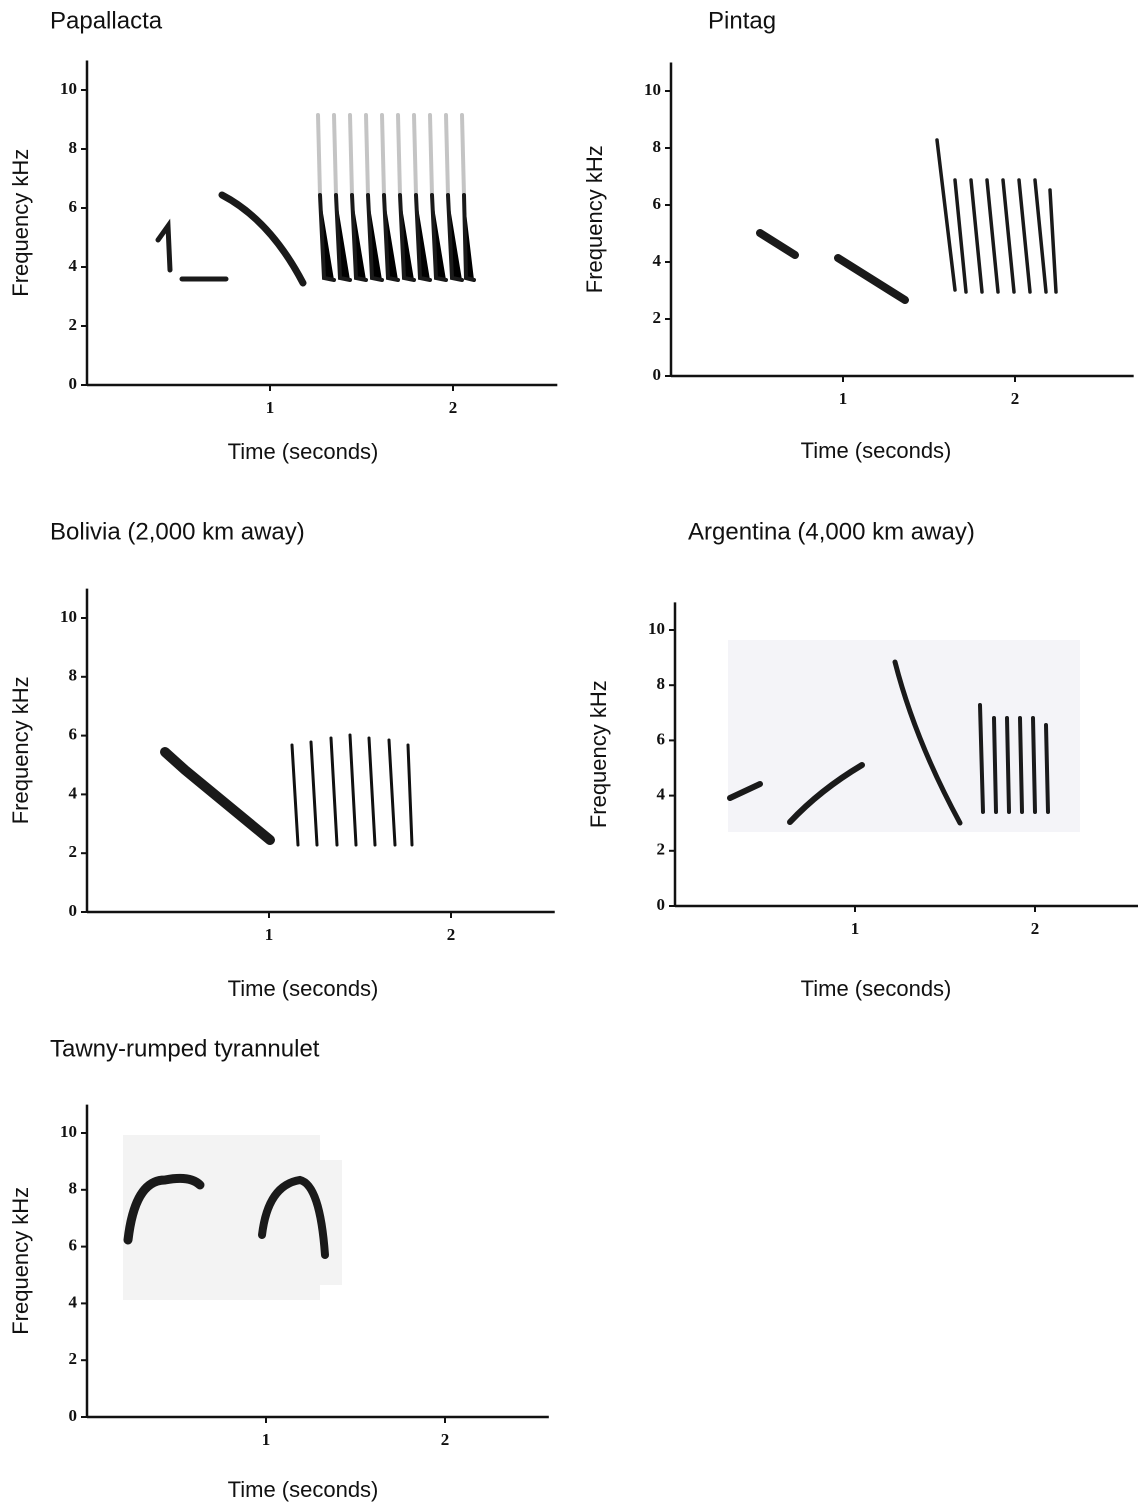  I want to click on panel-title: Tawny-rumped tyrannulet, so click(185, 1048).